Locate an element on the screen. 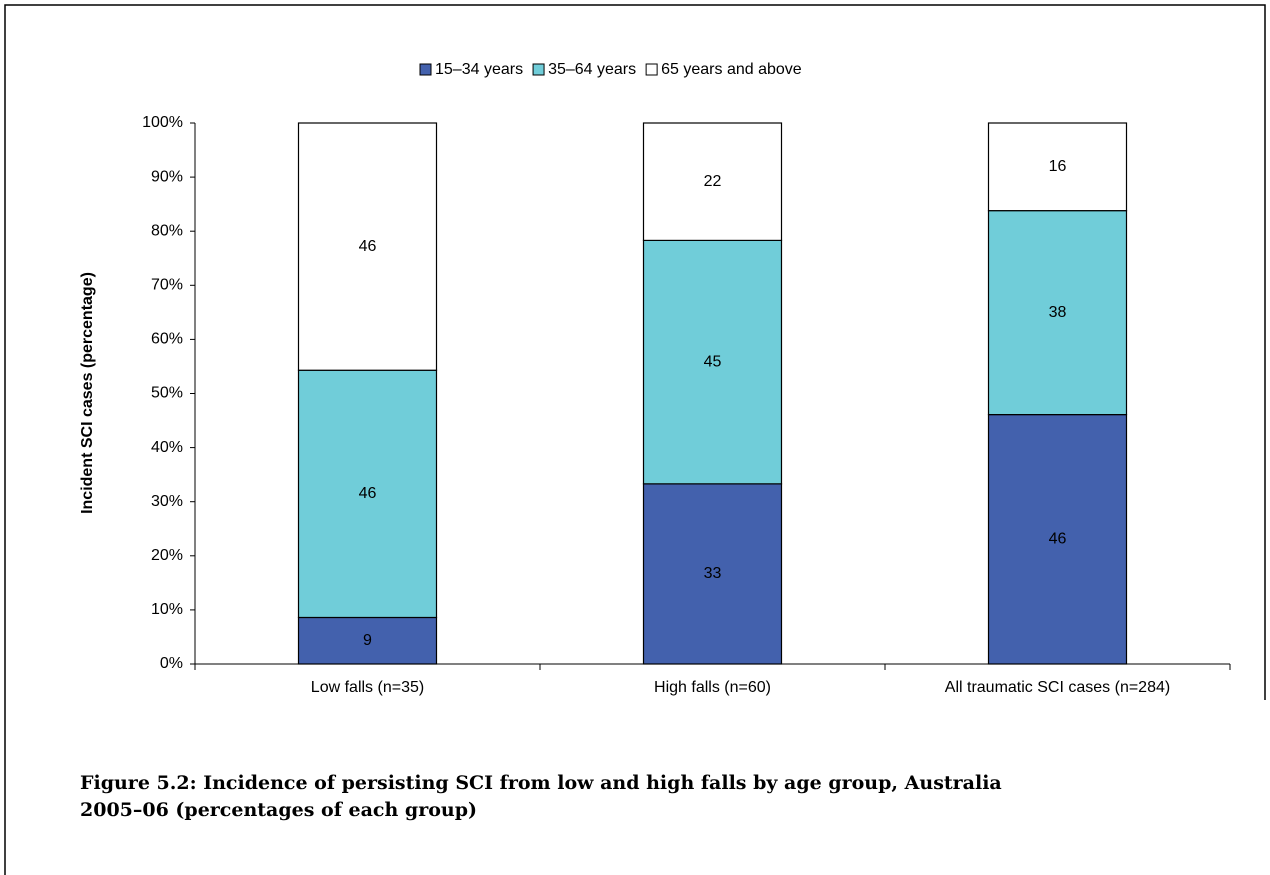 The image size is (1270, 875). legend-label: 15–34 years is located at coordinates (479, 69).